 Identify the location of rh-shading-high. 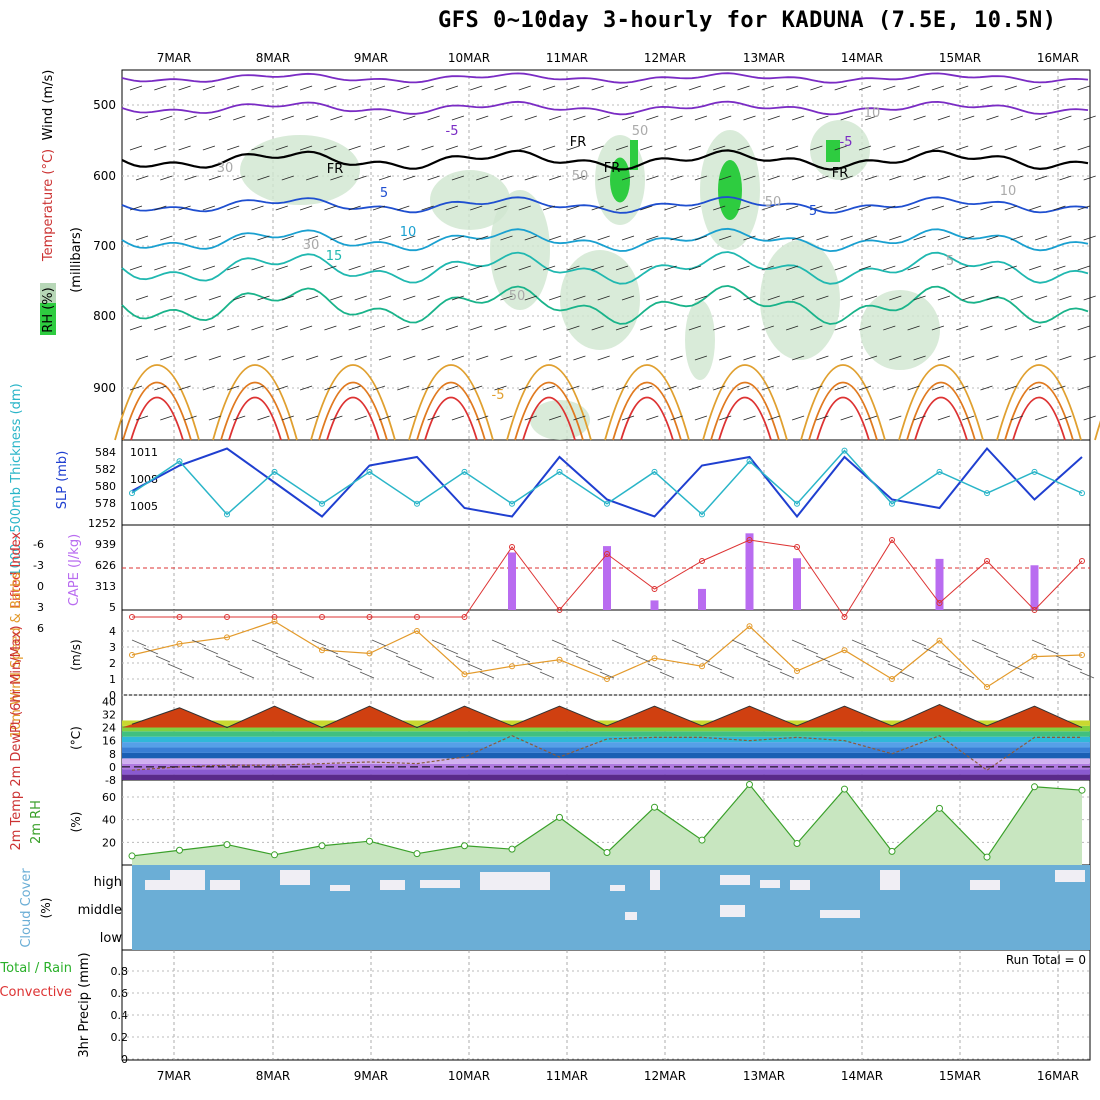
(833, 151).